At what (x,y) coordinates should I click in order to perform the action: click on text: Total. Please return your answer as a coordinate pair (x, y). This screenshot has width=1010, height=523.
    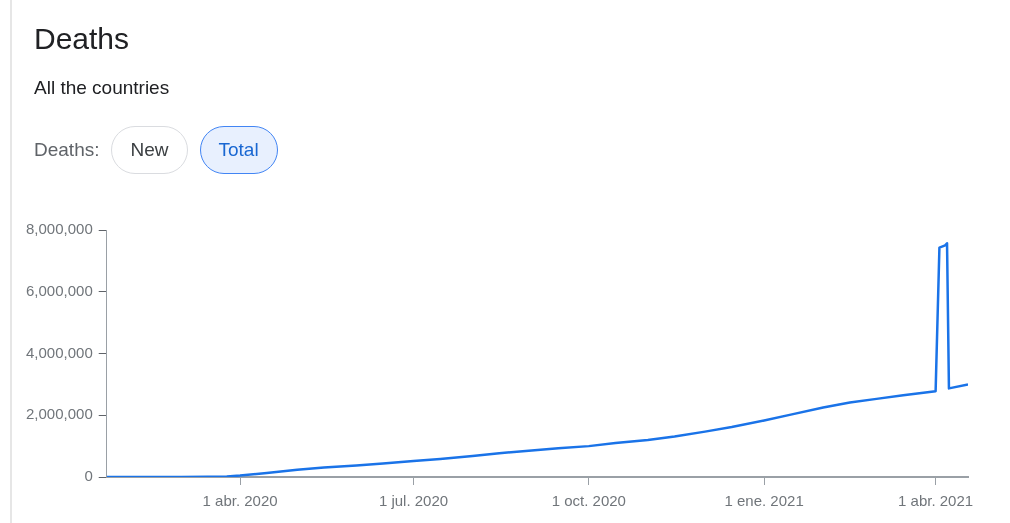
    Looking at the image, I should click on (238, 150).